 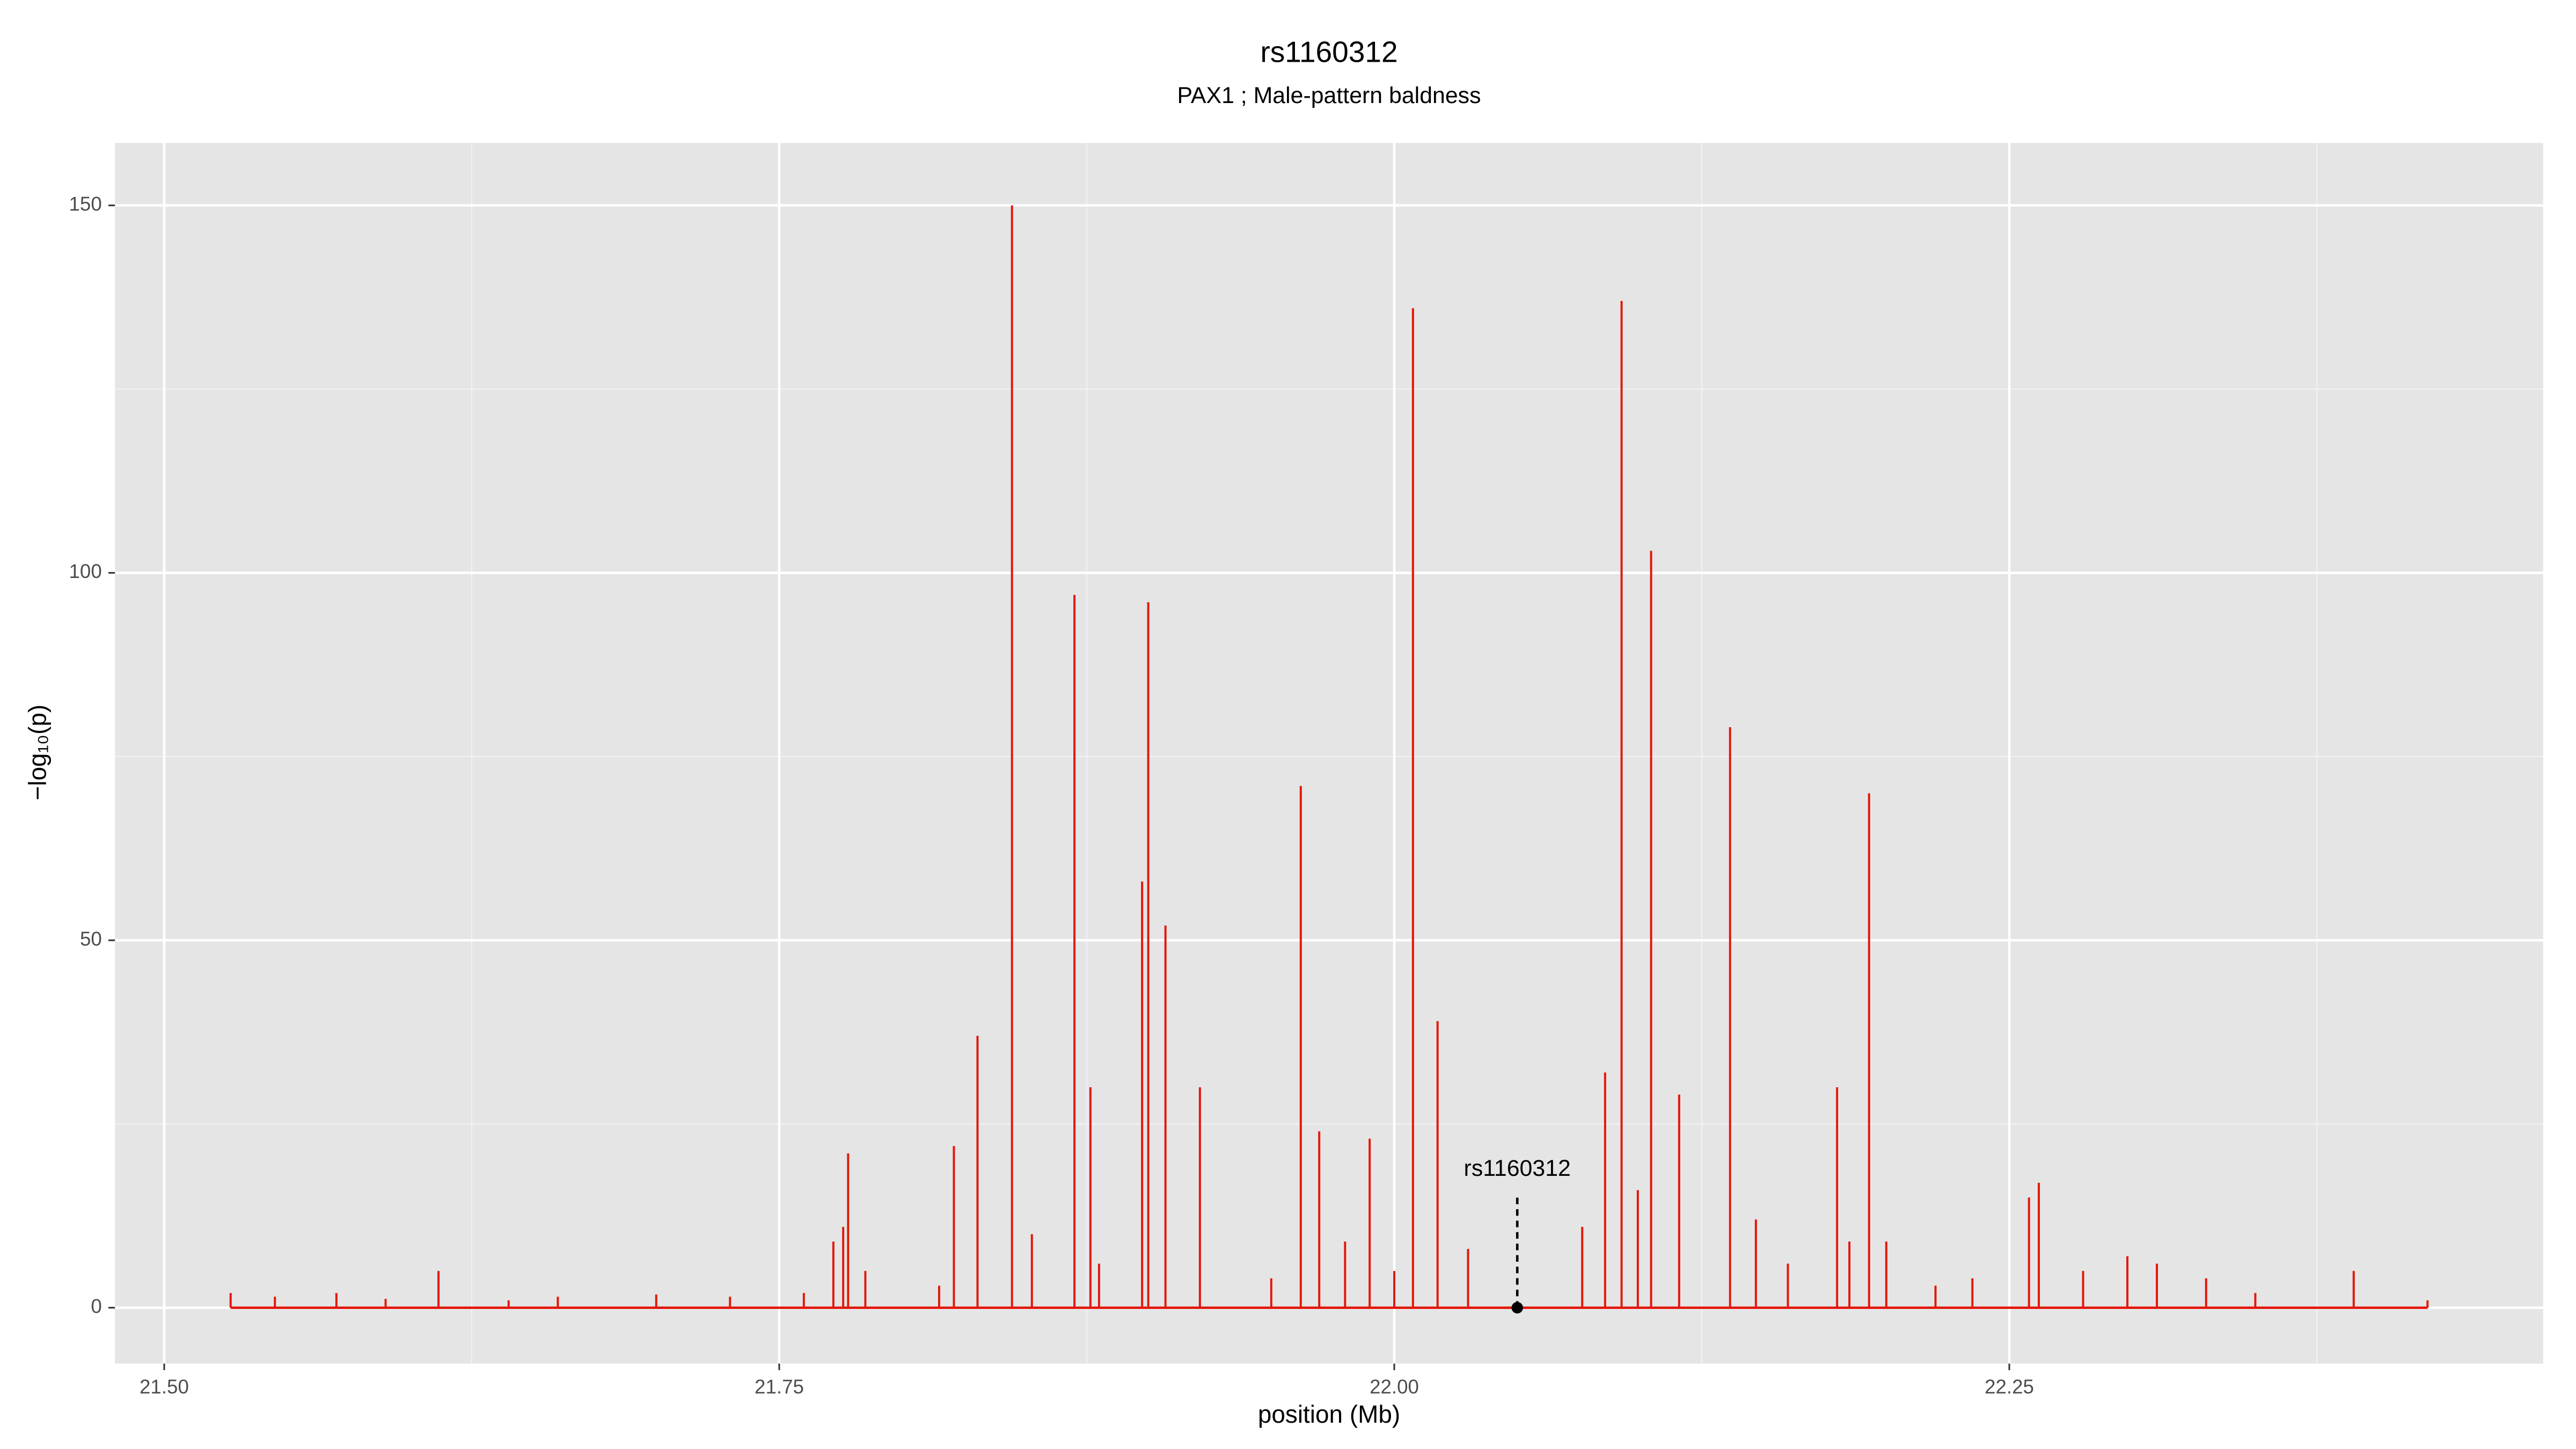 I want to click on x-tick-label: 22.00, so click(x=1394, y=1386).